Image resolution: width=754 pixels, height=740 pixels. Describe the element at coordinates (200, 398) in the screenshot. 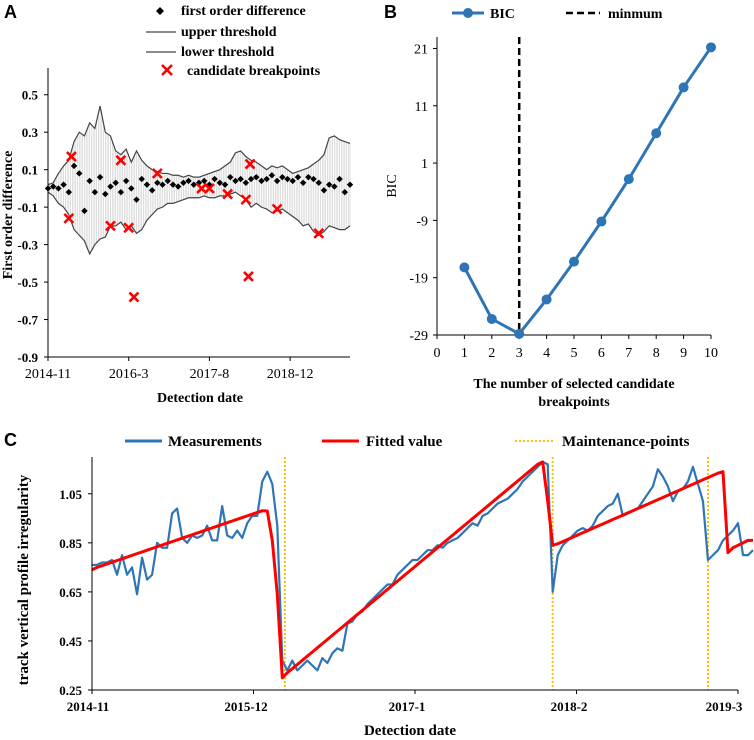

I see `a-x-axis-title: Detection date` at that location.